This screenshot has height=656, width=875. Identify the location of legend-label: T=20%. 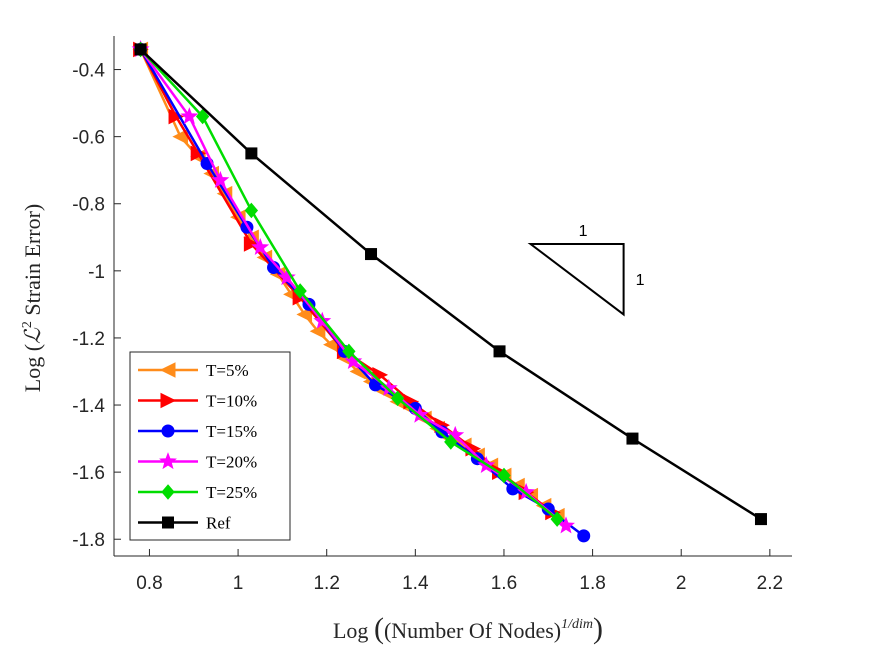
(231, 462).